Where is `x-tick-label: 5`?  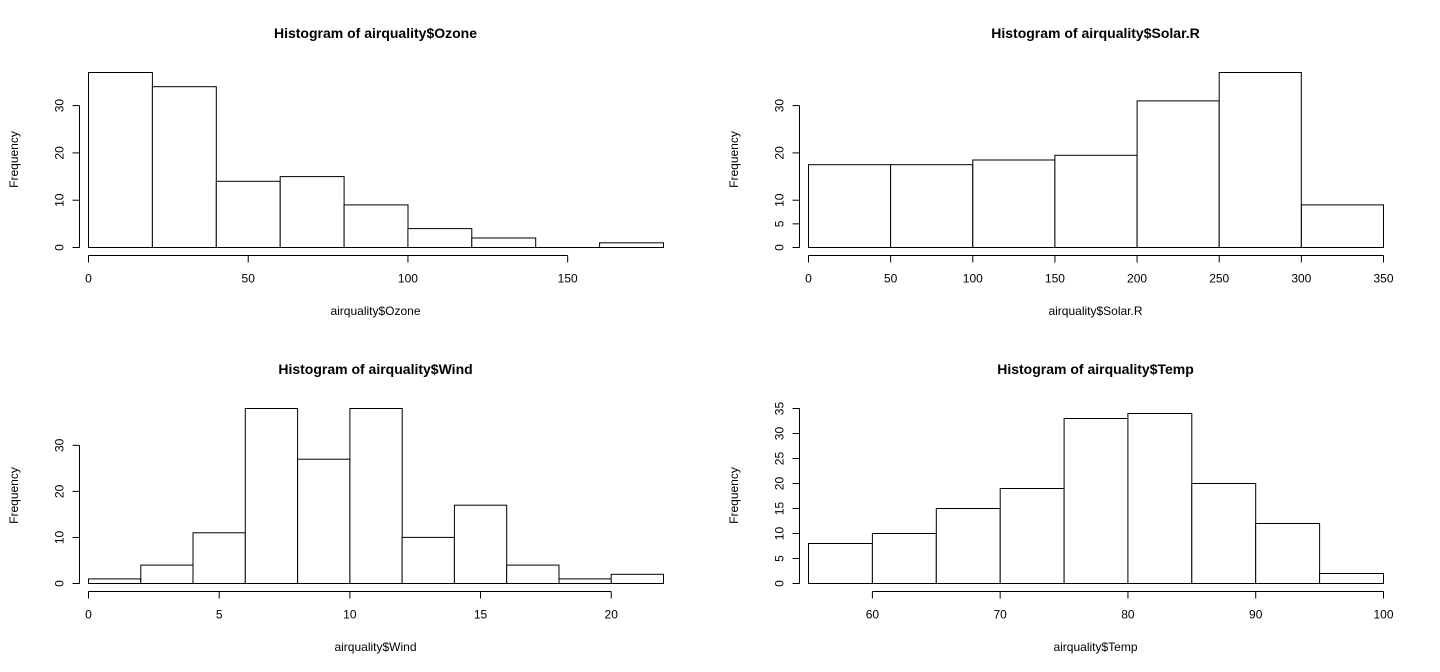 x-tick-label: 5 is located at coordinates (219, 615).